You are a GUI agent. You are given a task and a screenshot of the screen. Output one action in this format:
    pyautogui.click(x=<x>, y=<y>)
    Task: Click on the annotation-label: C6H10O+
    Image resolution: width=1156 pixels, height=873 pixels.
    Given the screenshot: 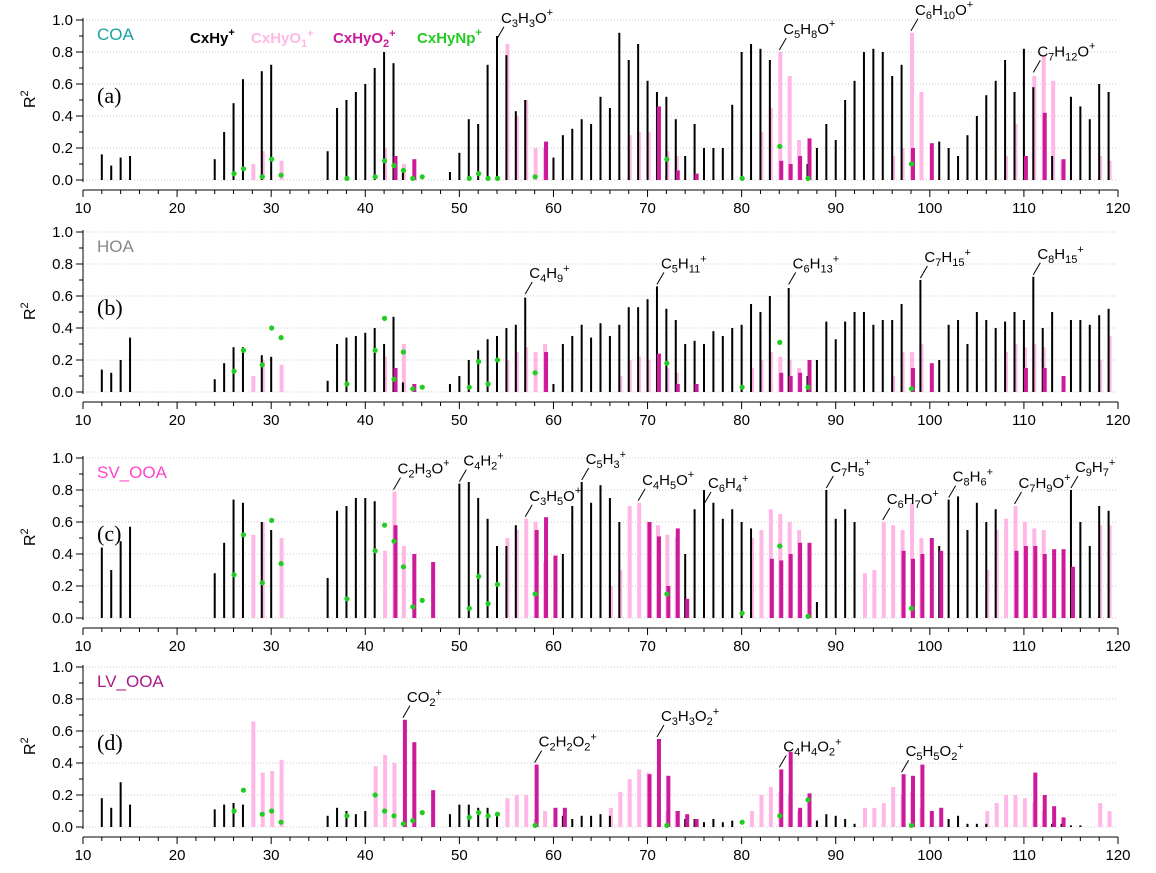 What is the action you would take?
    pyautogui.click(x=944, y=11)
    